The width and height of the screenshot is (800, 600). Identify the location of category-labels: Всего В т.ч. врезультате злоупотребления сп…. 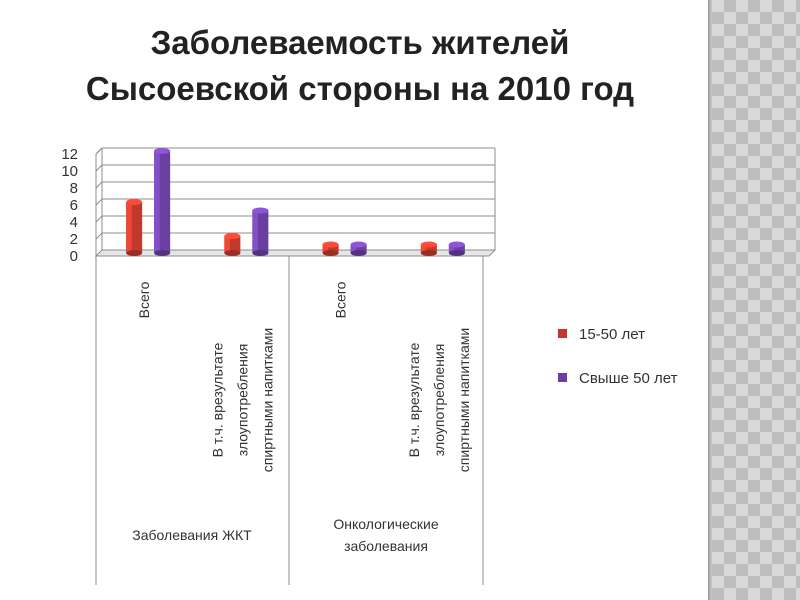
(304, 376).